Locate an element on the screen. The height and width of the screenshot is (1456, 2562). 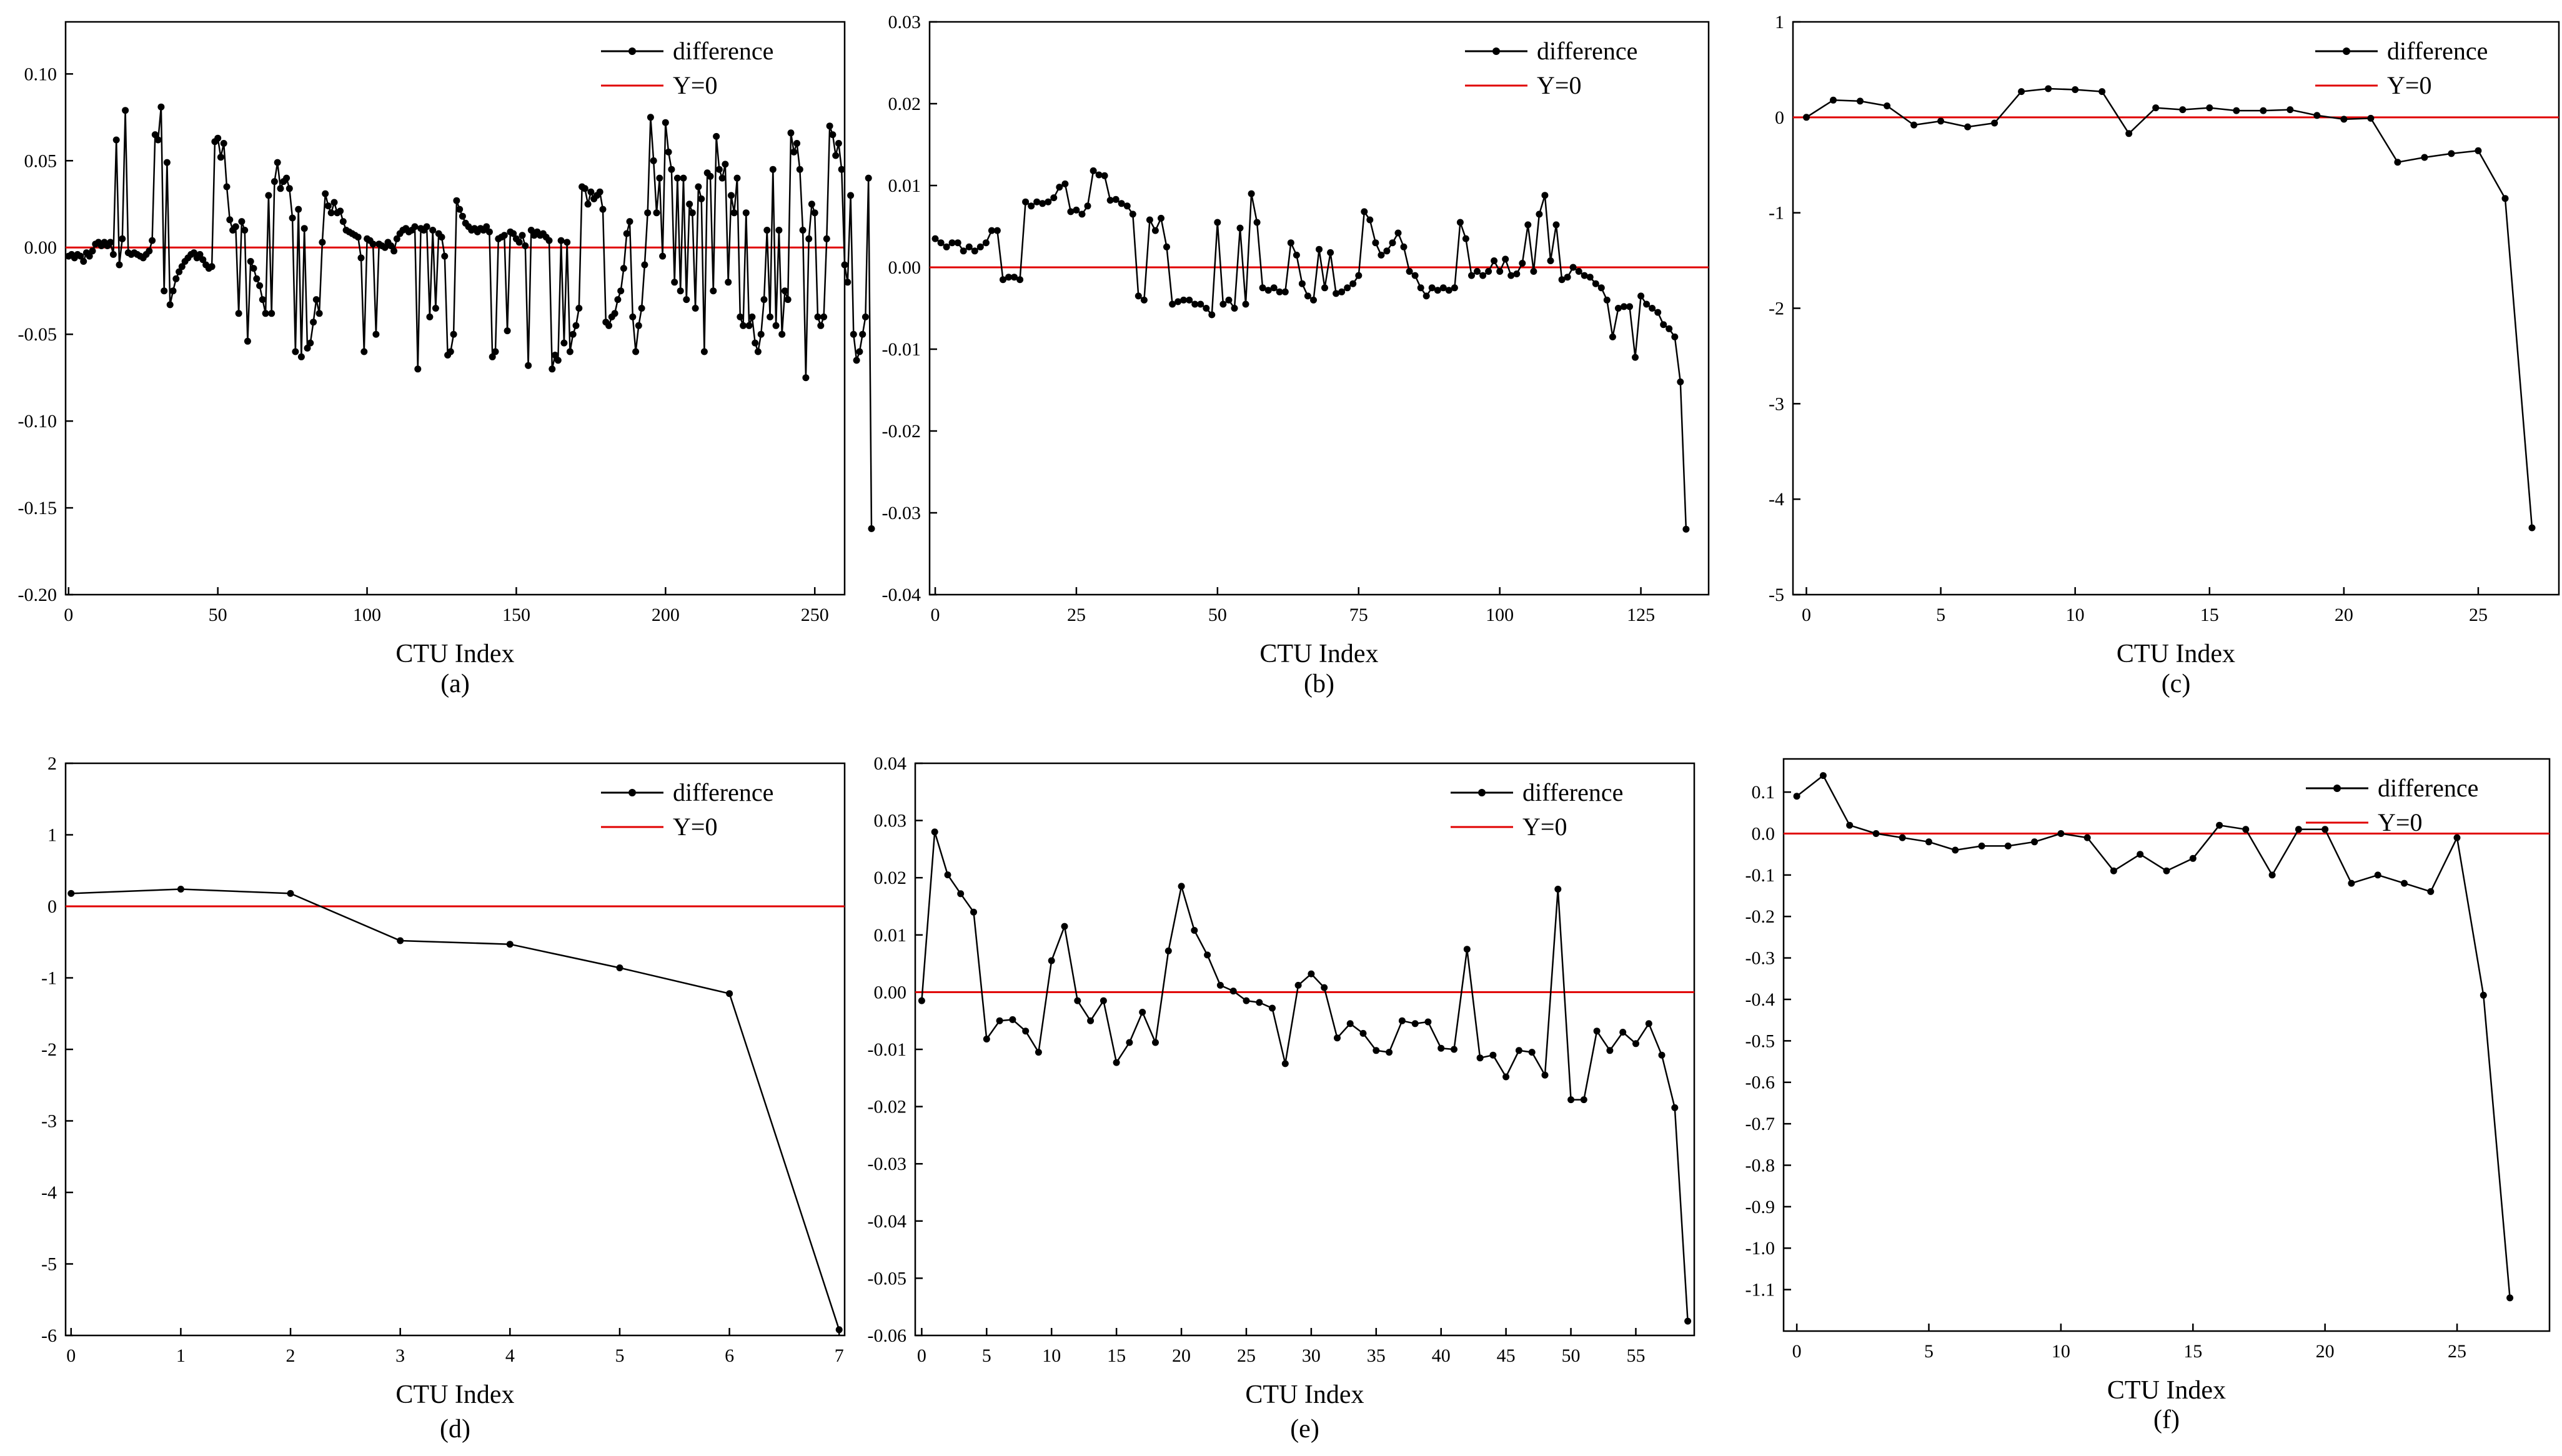
x-tick-label: 150 is located at coordinates (516, 615).